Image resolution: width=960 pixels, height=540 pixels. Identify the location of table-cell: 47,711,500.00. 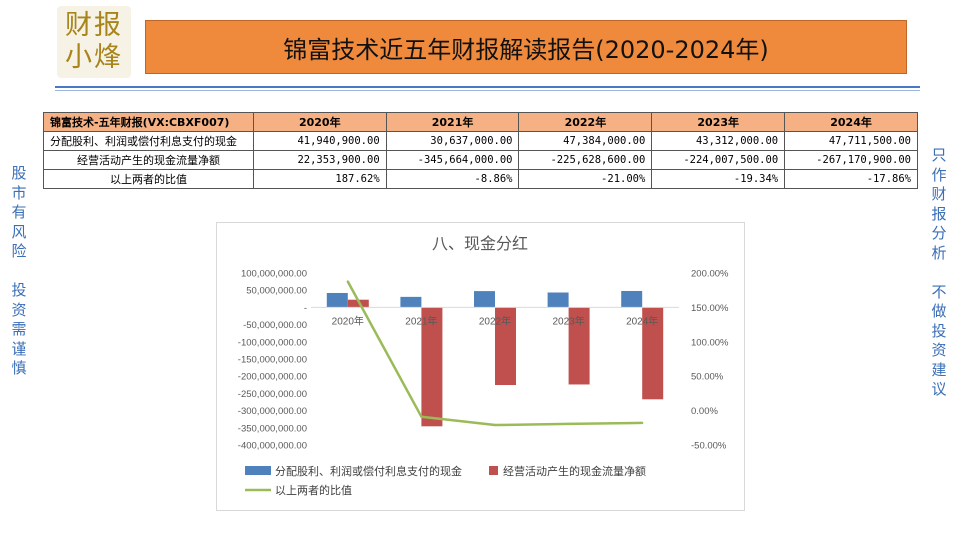
(851, 141).